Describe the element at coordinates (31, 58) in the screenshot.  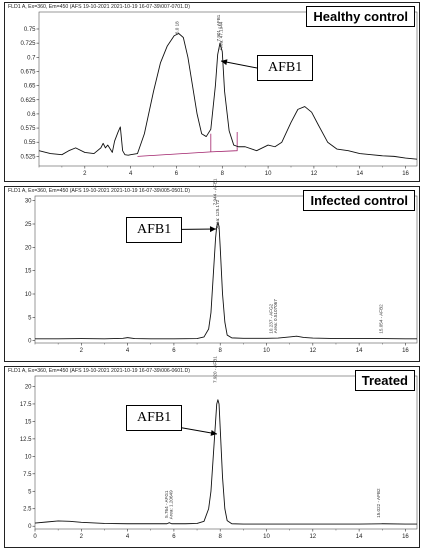
I see `y-tick-label: 0.7` at that location.